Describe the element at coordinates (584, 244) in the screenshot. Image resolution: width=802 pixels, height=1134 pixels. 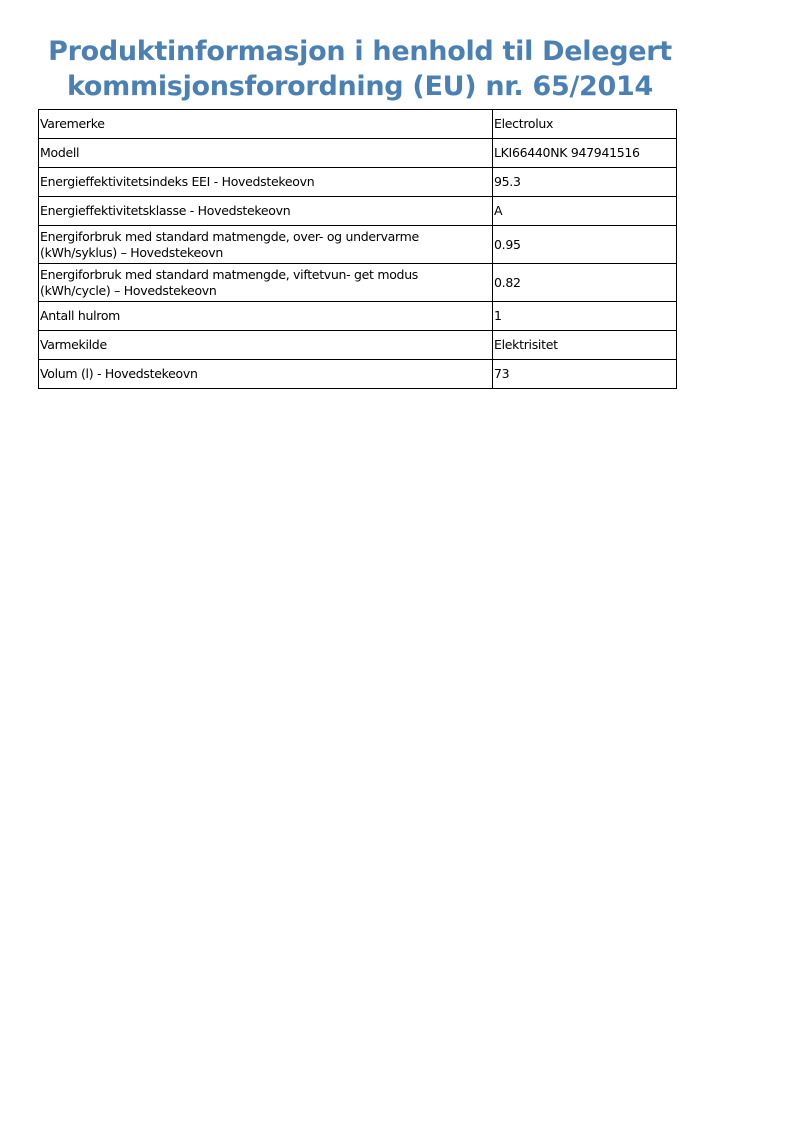
I see `row-value: 0.95` at that location.